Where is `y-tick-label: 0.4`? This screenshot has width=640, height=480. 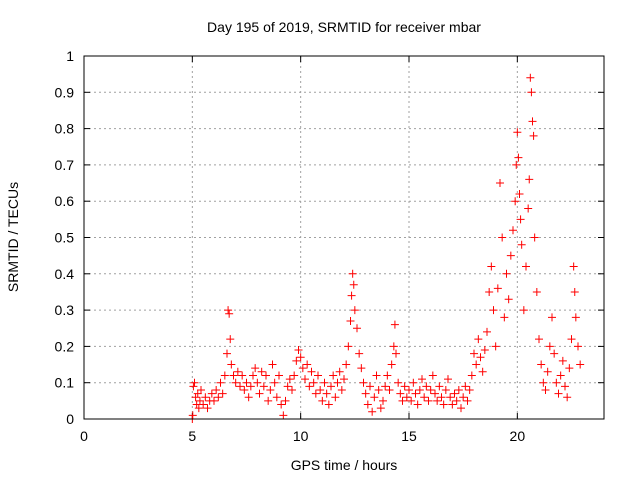
y-tick-label: 0.4 is located at coordinates (65, 274).